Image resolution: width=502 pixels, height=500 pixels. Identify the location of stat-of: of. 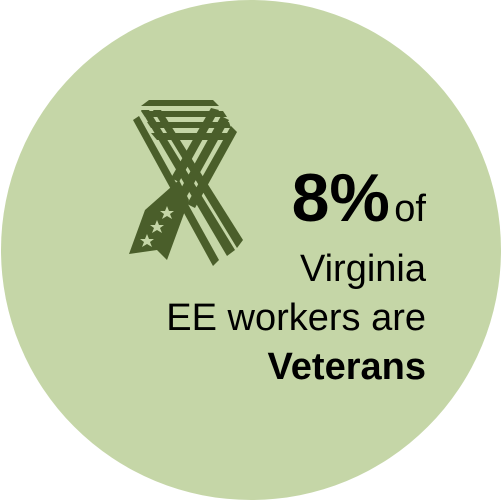
(410, 209).